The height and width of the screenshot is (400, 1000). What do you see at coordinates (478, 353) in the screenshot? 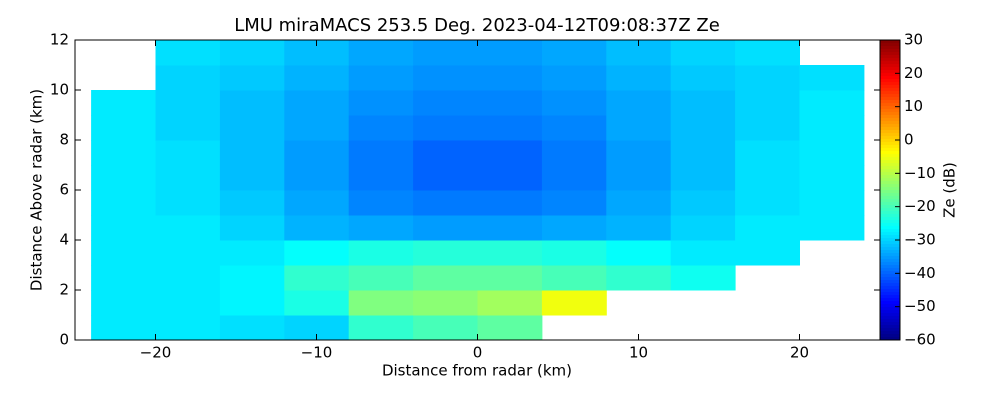
I see `x-tick-label: 0` at bounding box center [478, 353].